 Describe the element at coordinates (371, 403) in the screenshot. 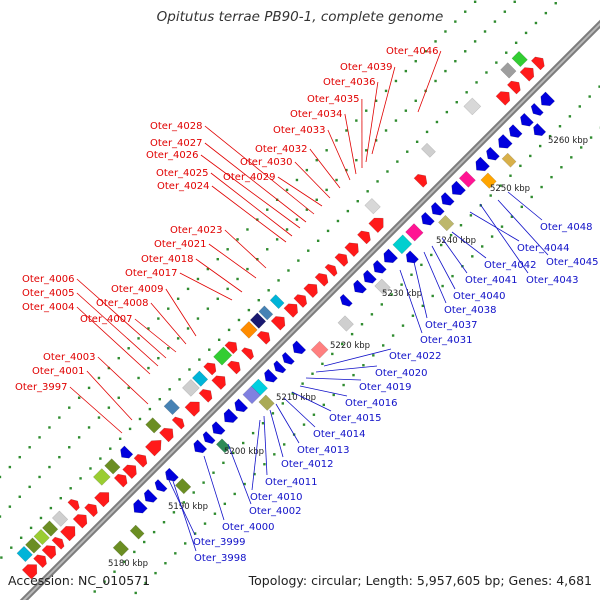

I see `gene-label: Oter_4016` at that location.